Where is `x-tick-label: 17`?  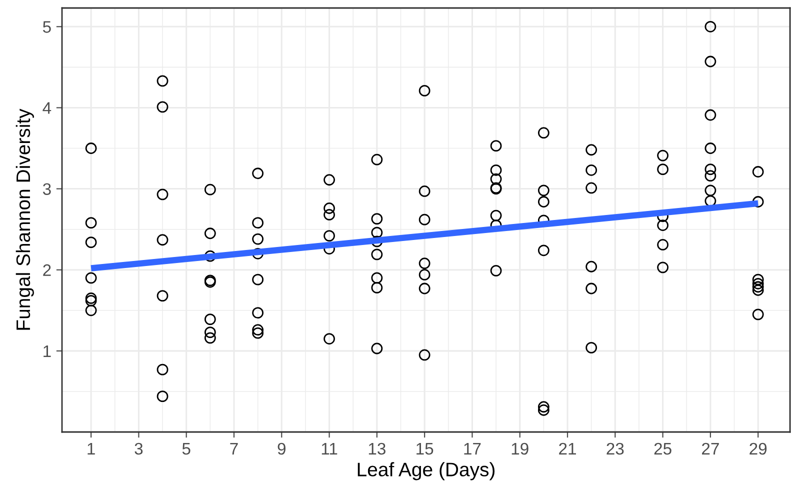
x-tick-label: 17 is located at coordinates (472, 448).